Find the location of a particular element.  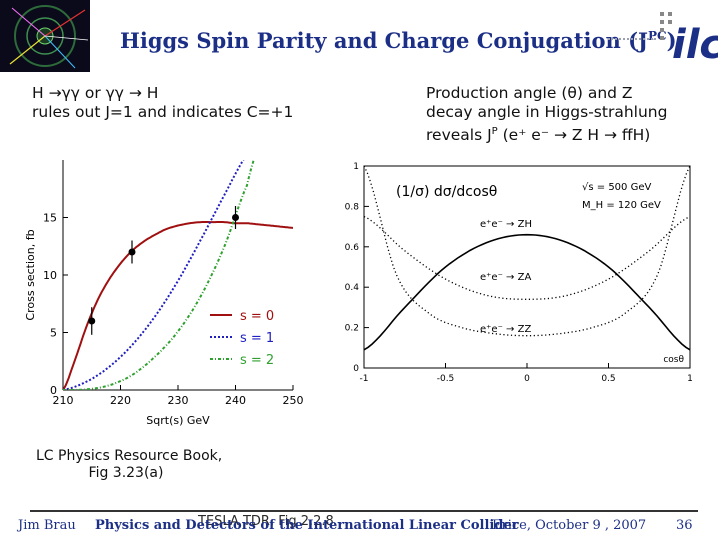

legend-label: s = 1 is located at coordinates (257, 338).